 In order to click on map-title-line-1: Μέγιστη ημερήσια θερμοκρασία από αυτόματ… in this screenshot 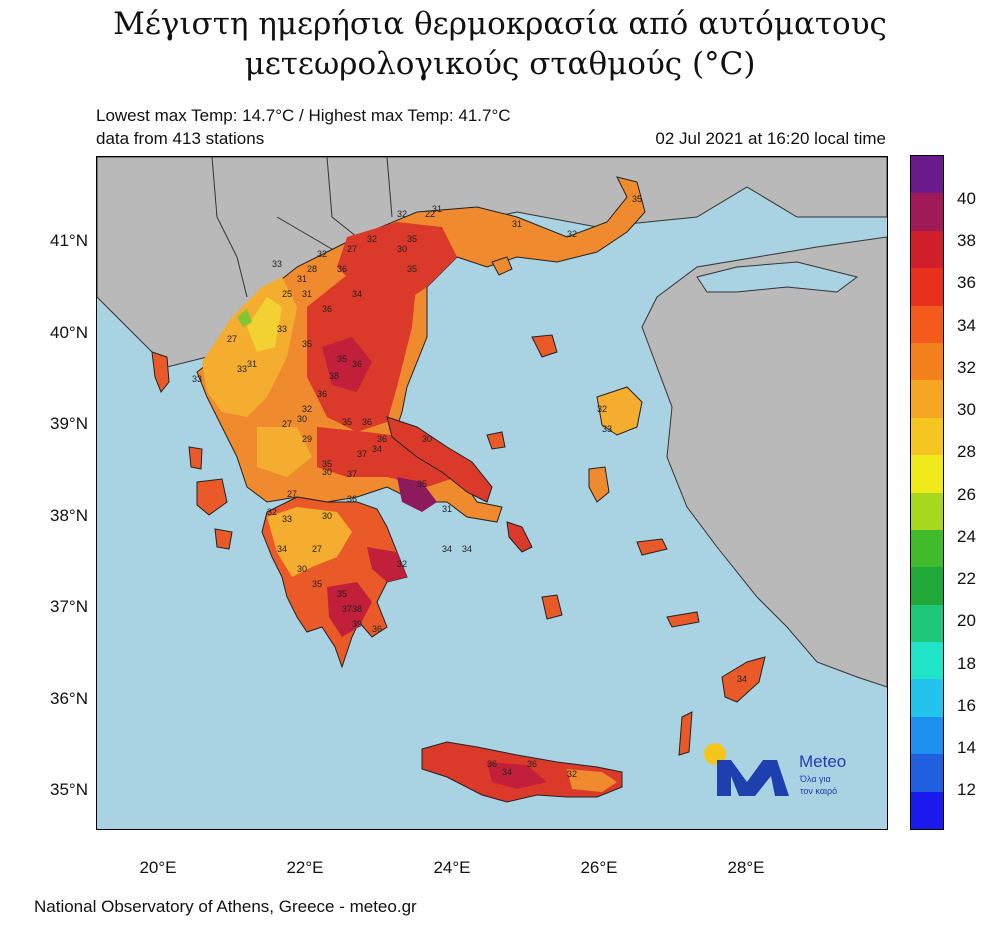, I will do `click(500, 24)`.